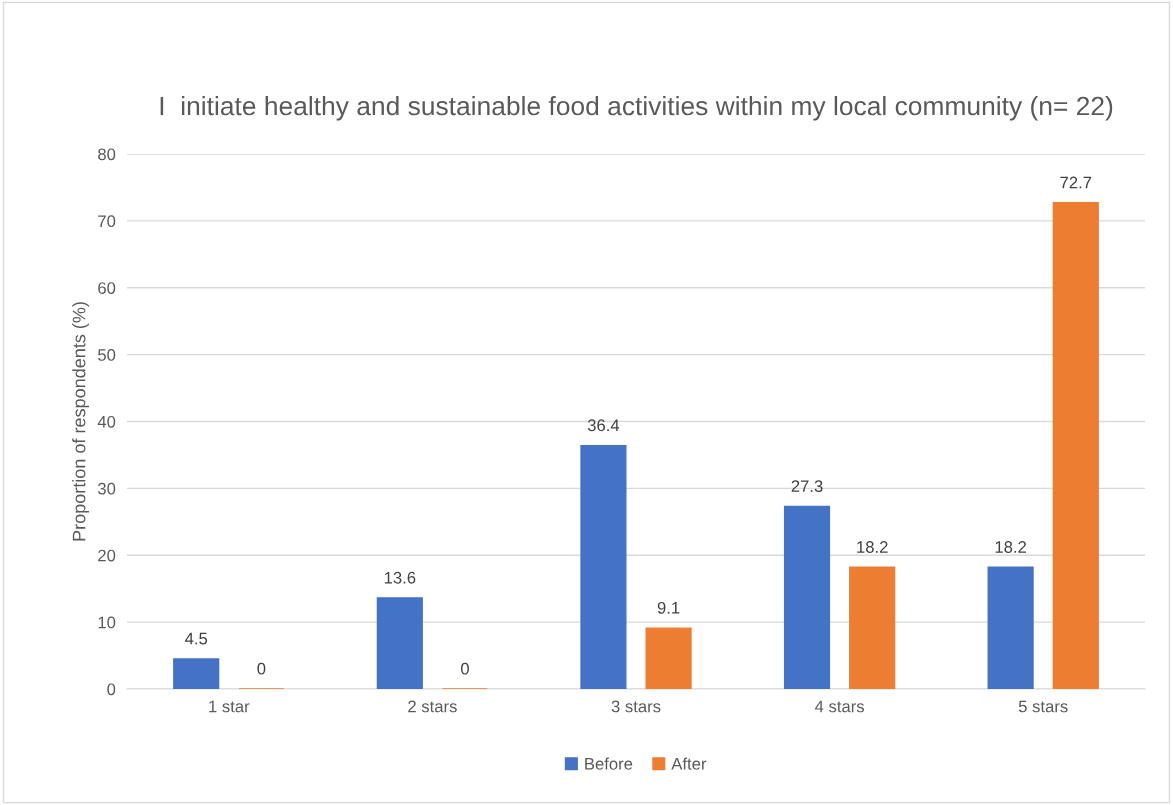 This screenshot has height=805, width=1173. I want to click on data-label: 4.5, so click(196, 638).